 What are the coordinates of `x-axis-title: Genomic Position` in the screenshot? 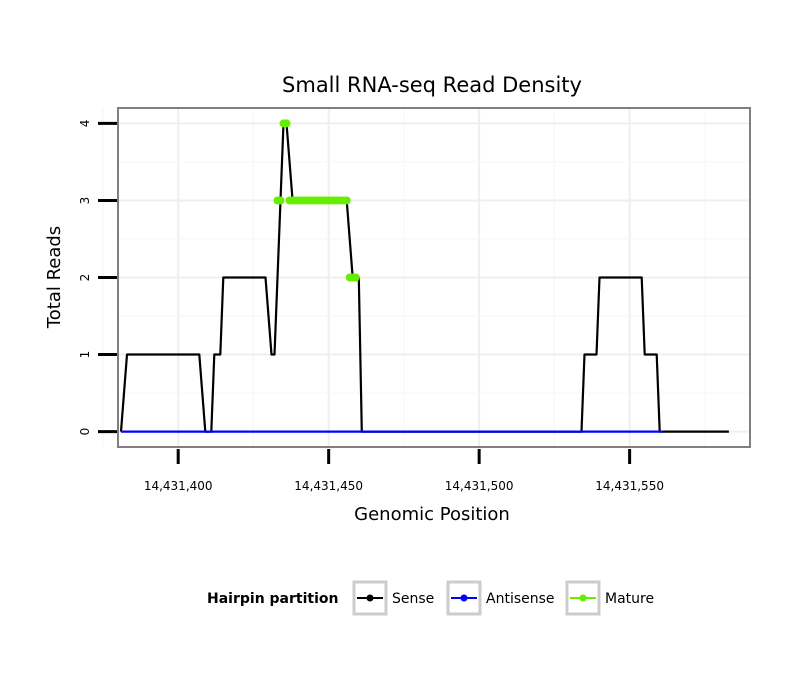 It's located at (432, 514).